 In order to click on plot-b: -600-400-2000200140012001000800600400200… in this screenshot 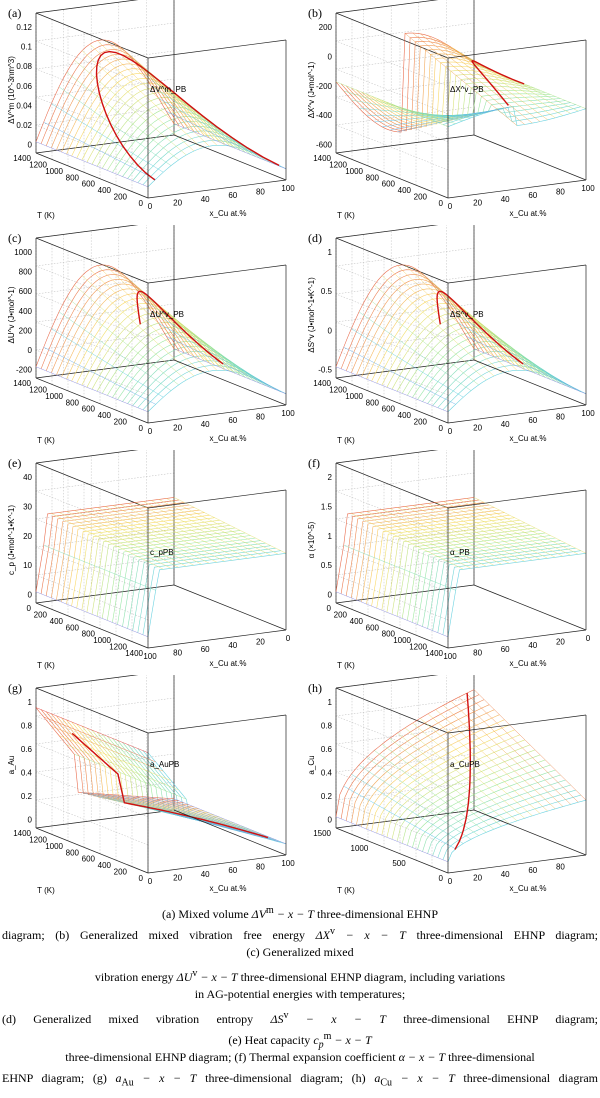, I will do `click(451, 110)`.